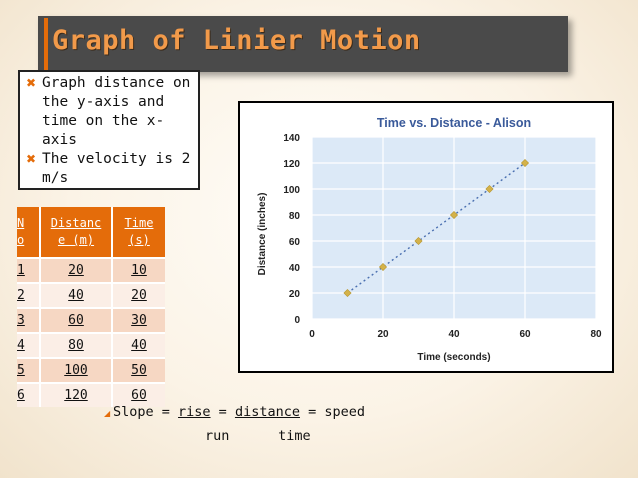 This screenshot has width=638, height=478. Describe the element at coordinates (295, 242) in the screenshot. I see `y-tick-label: 60` at that location.